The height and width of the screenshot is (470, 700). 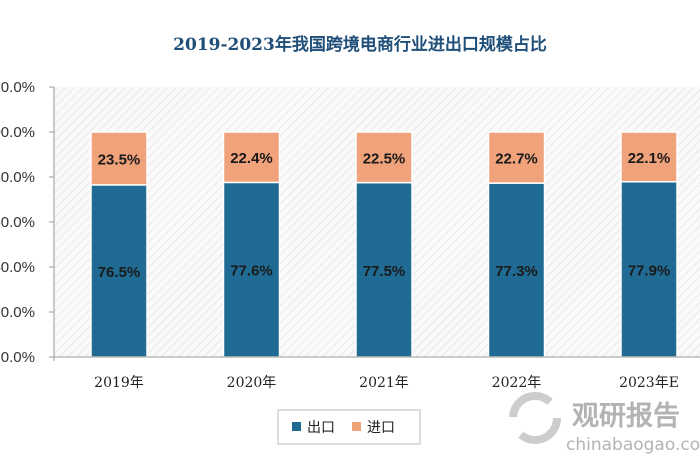 What do you see at coordinates (384, 271) in the screenshot?
I see `data-label-export: 77.5%` at bounding box center [384, 271].